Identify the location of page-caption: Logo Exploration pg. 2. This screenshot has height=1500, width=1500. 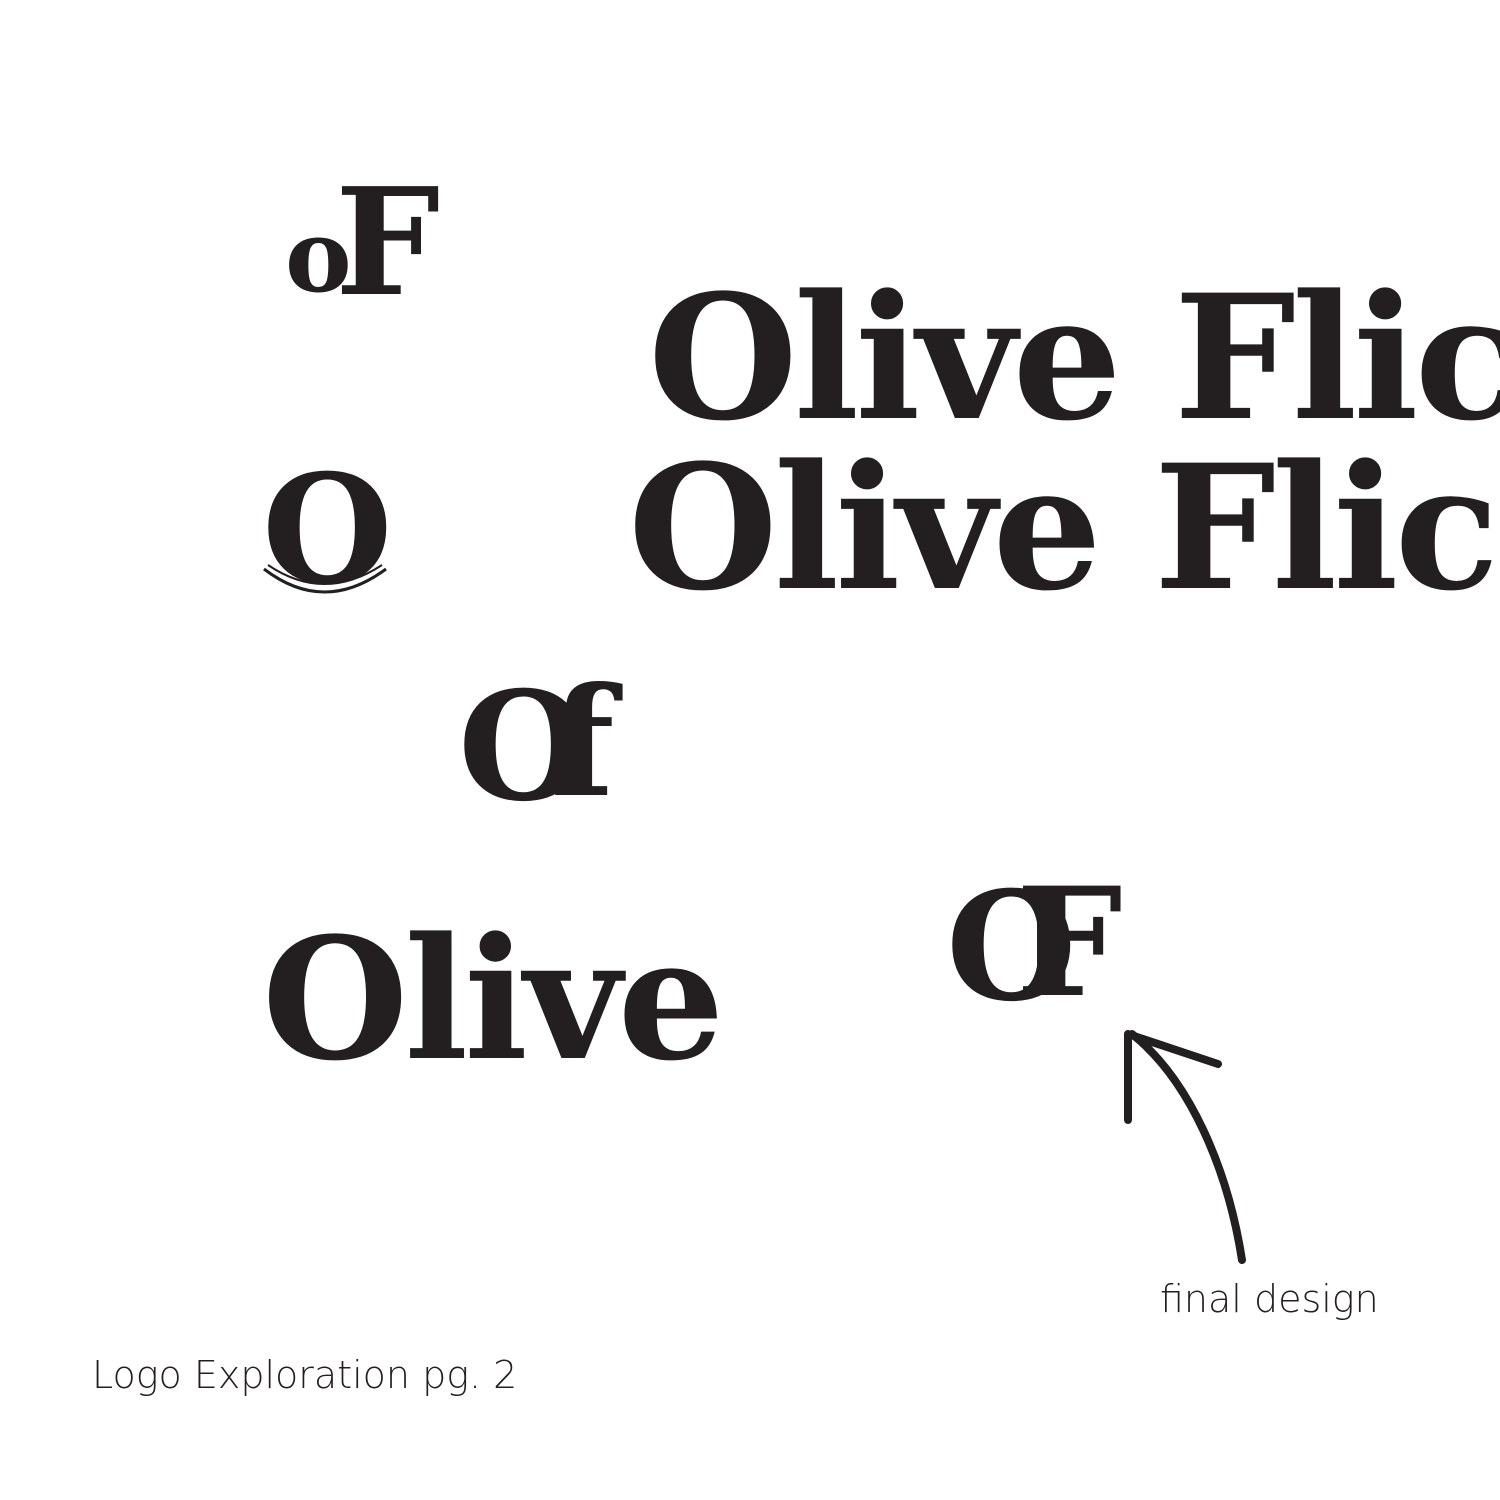
(305, 1375).